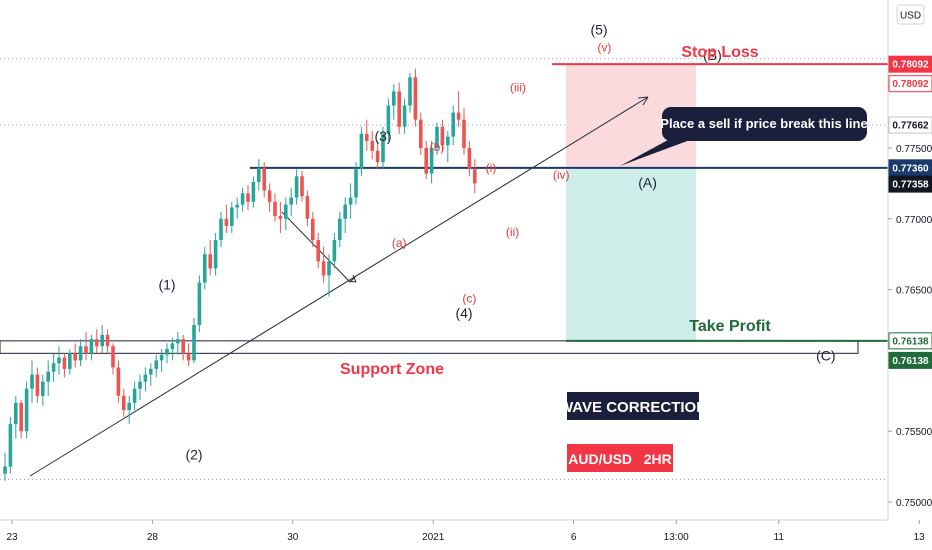  What do you see at coordinates (437, 147) in the screenshot?
I see `wave-label: (b)` at bounding box center [437, 147].